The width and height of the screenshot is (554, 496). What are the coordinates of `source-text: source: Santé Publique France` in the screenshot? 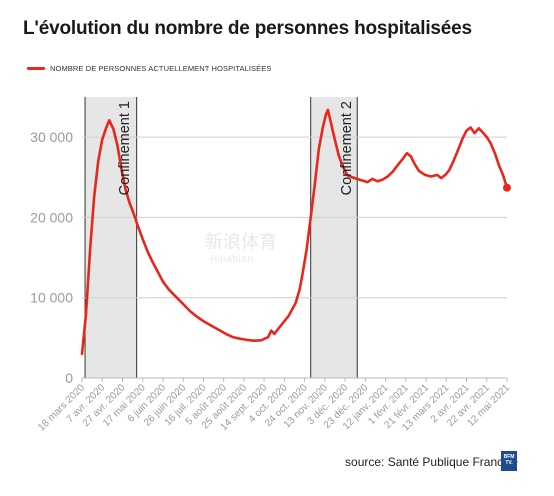 It's located at (427, 462).